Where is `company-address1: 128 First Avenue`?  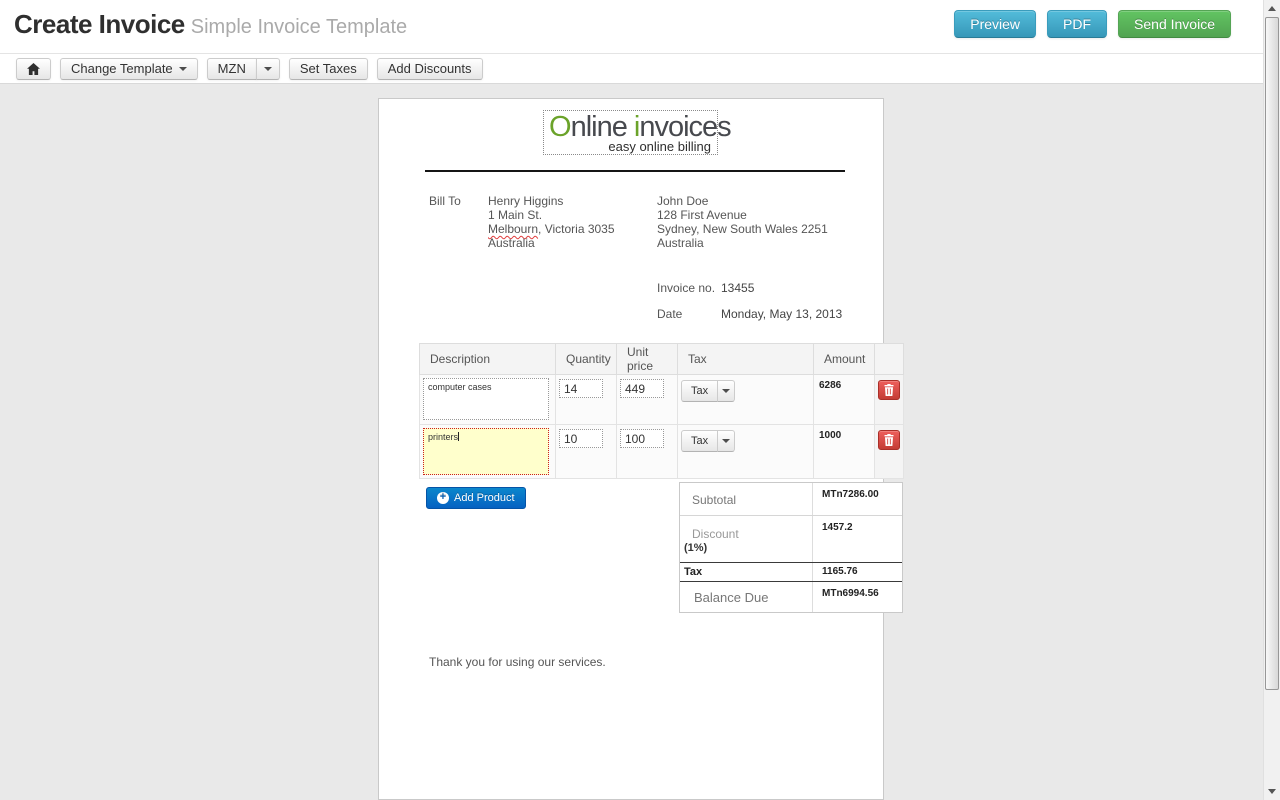 company-address1: 128 First Avenue is located at coordinates (702, 215).